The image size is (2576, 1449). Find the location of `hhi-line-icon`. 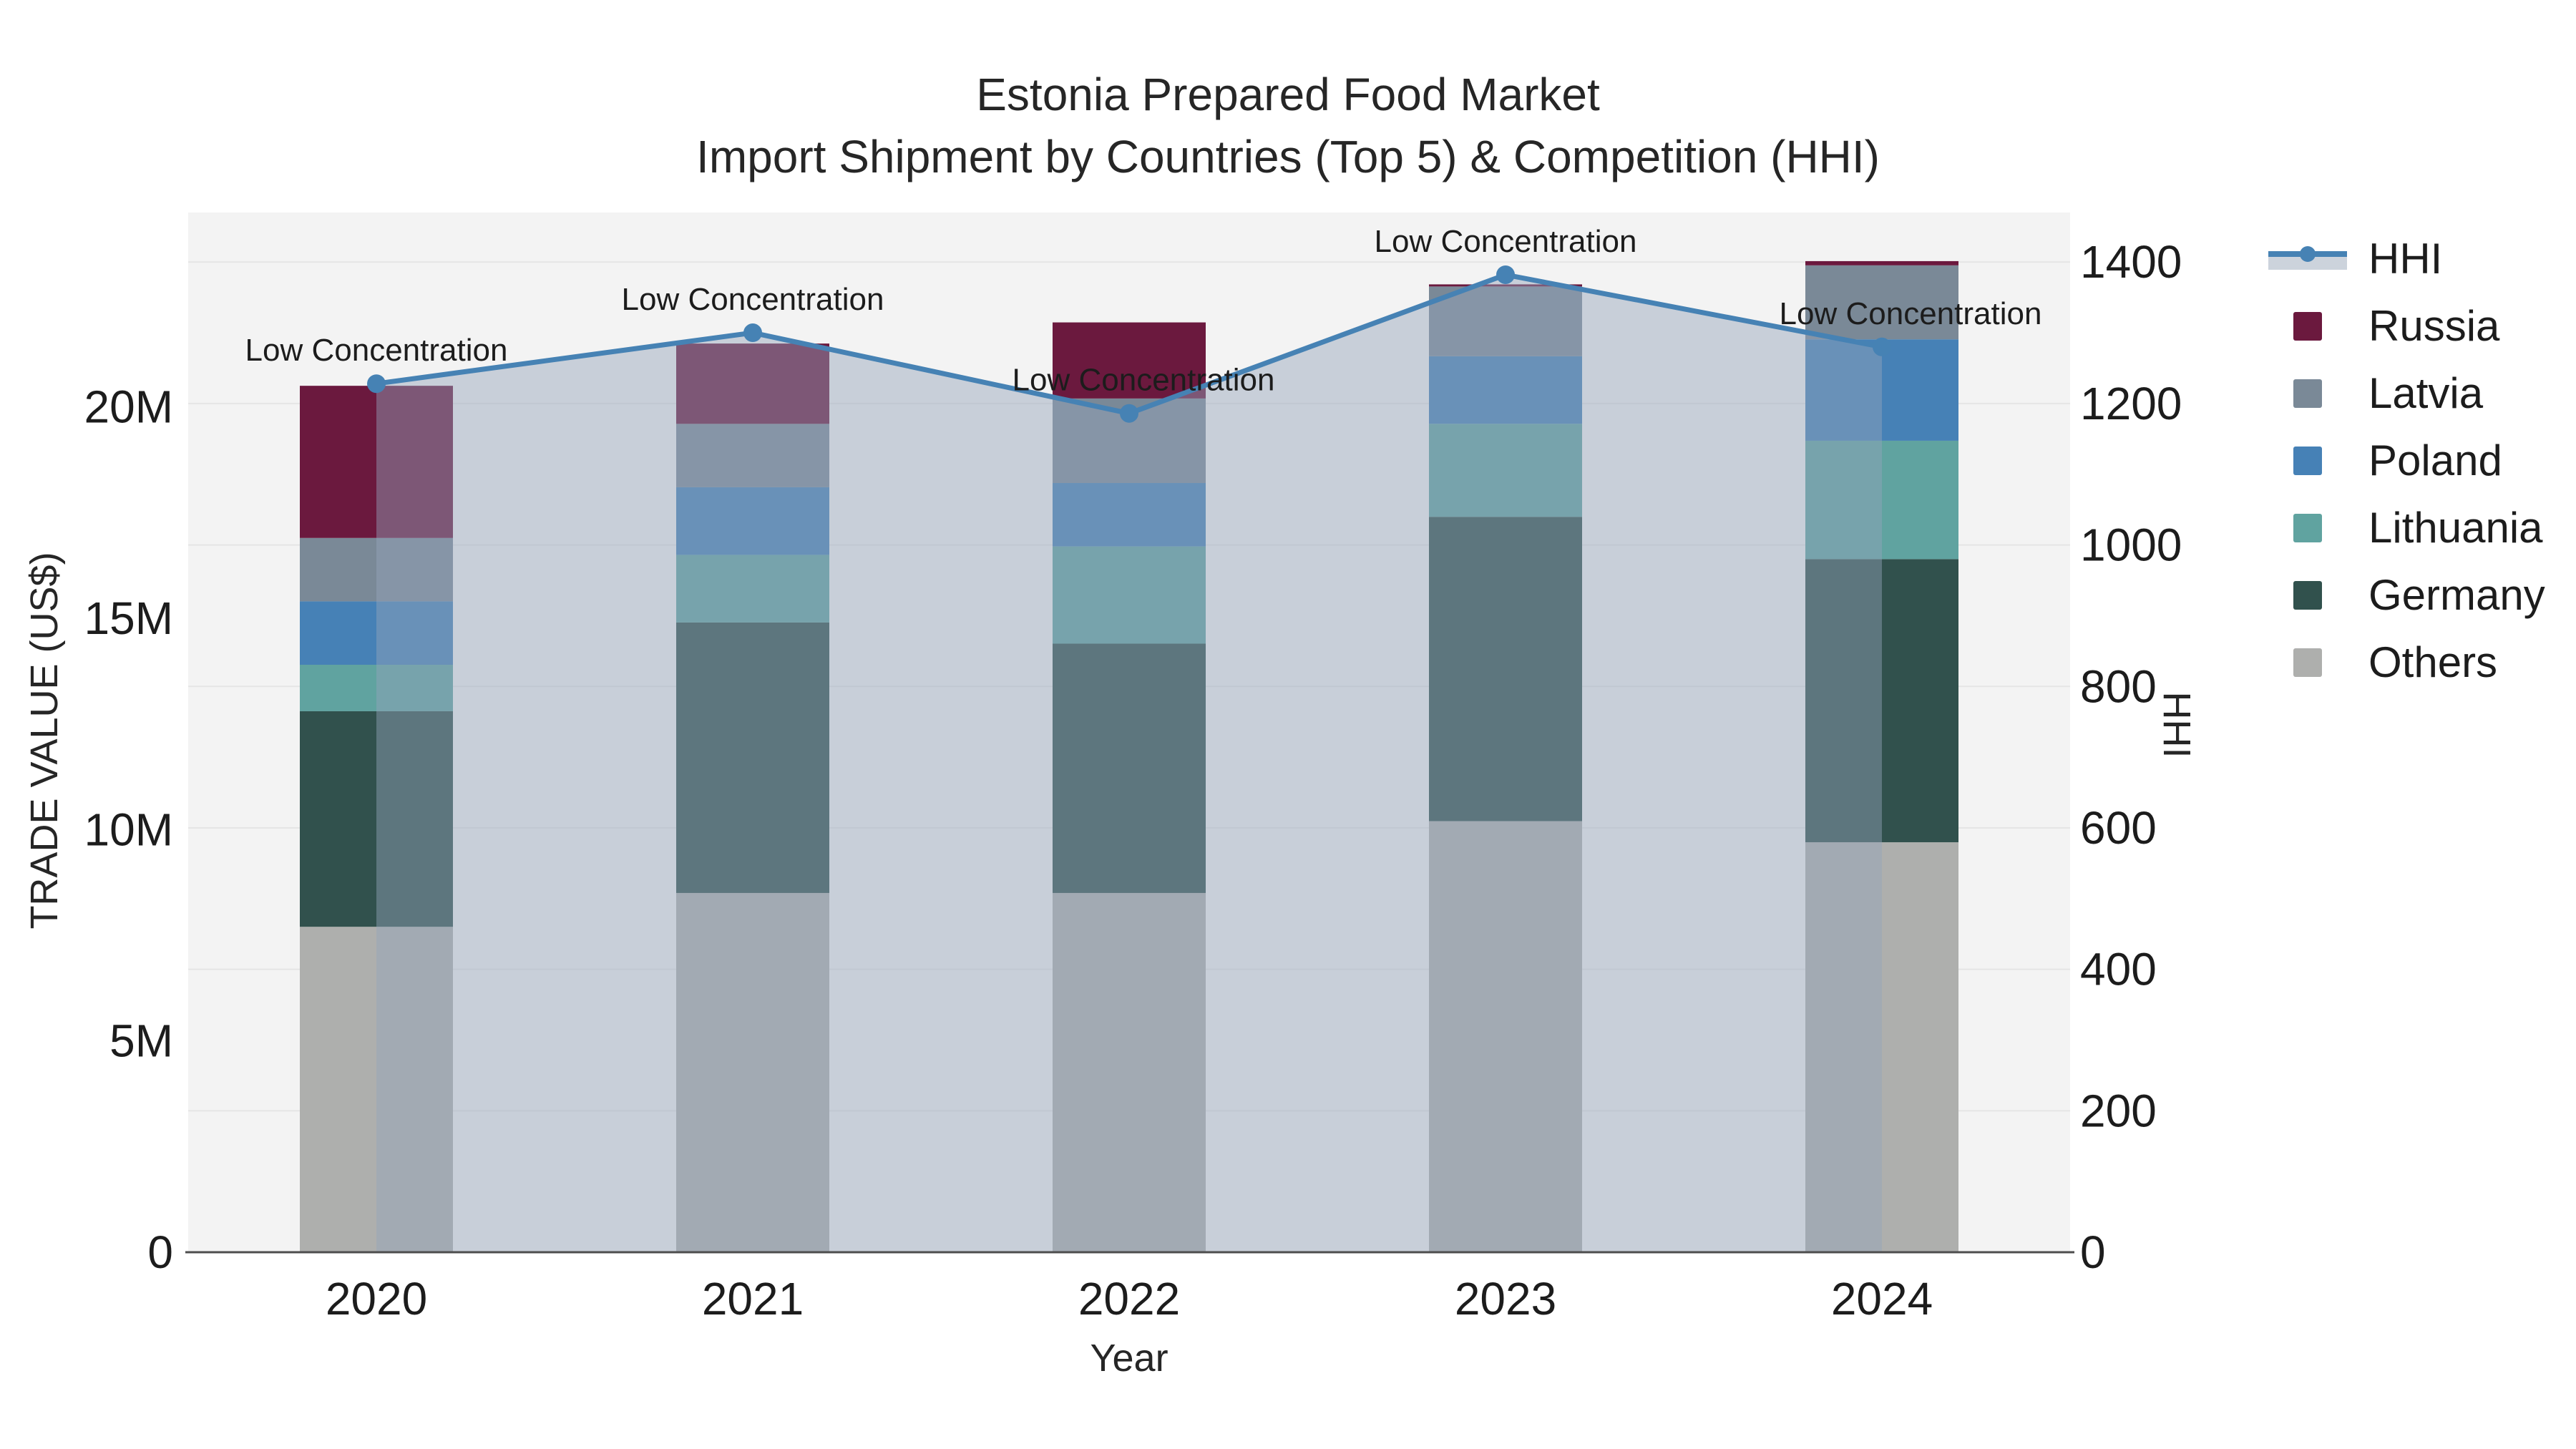

hhi-line-icon is located at coordinates (2307, 259).